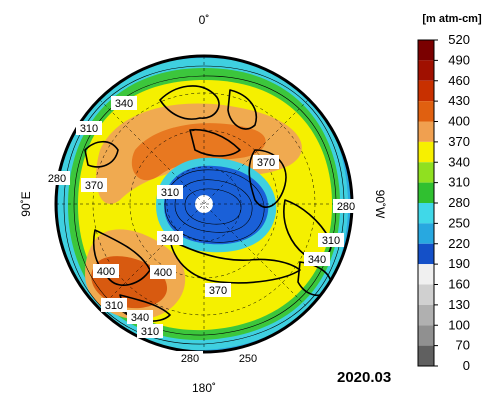 This screenshot has width=484, height=408. I want to click on colorbar-unit: [m atm-cm], so click(452, 19).